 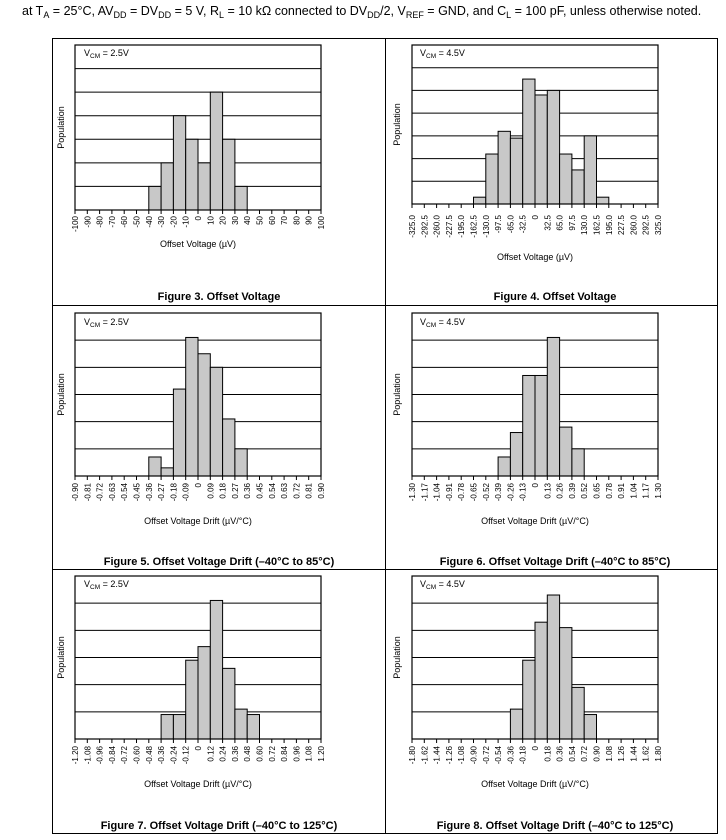 What do you see at coordinates (498, 491) in the screenshot?
I see `x-tick-label: -0.39` at bounding box center [498, 491].